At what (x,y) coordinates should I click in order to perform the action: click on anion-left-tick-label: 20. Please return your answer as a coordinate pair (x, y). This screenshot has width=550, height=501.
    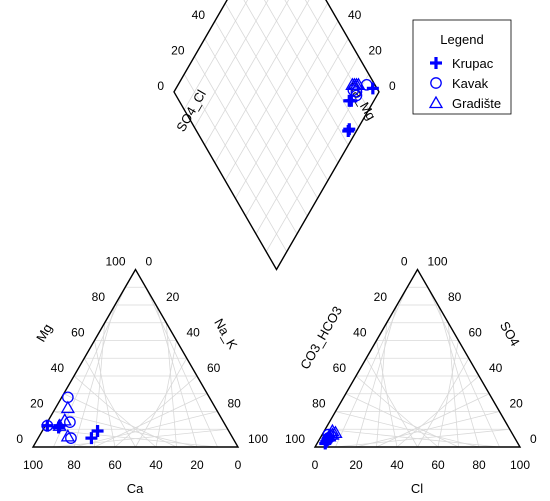
    Looking at the image, I should click on (381, 297).